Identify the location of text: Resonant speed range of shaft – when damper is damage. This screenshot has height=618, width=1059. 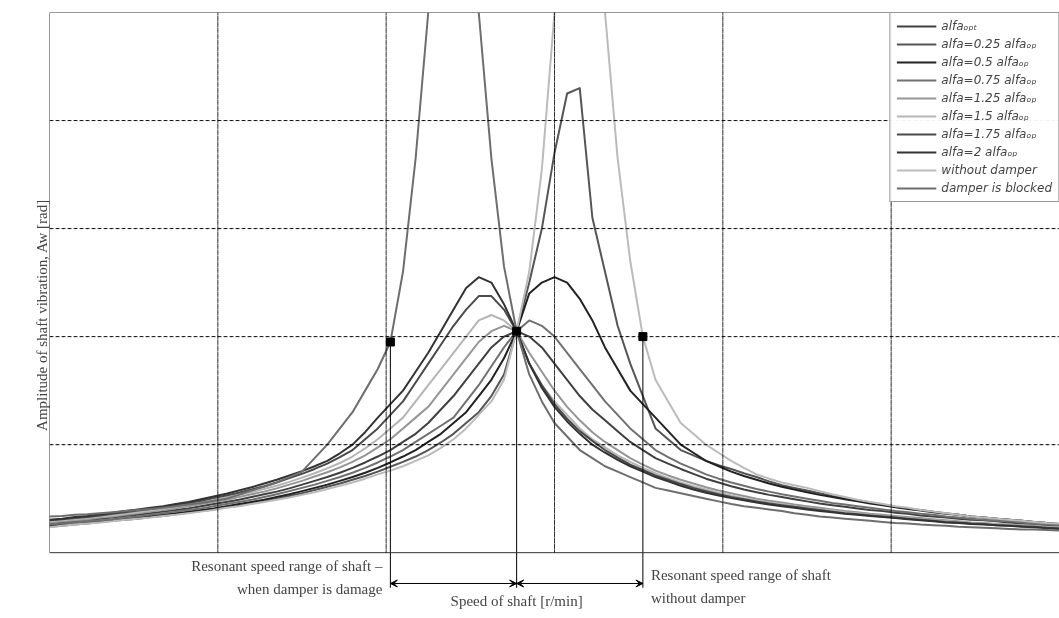
(287, 577).